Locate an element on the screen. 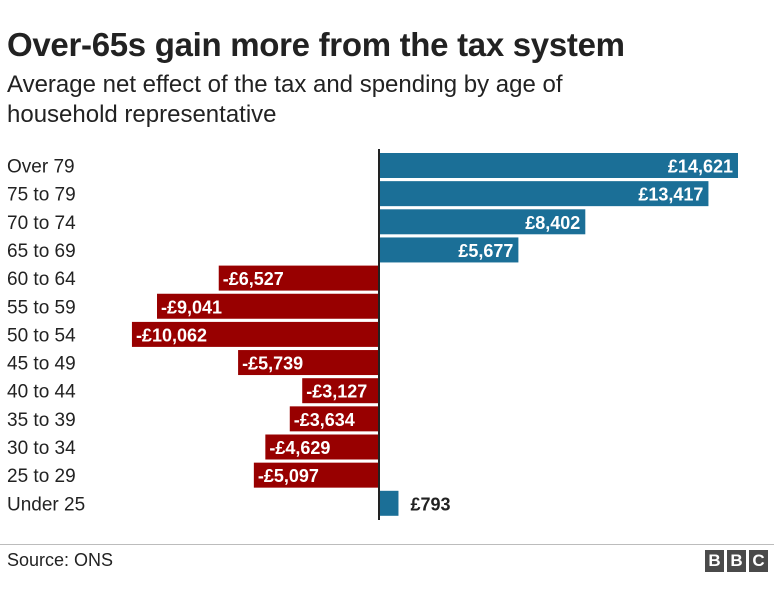 The image size is (774, 600). category-label: 40 to 44 is located at coordinates (41, 392).